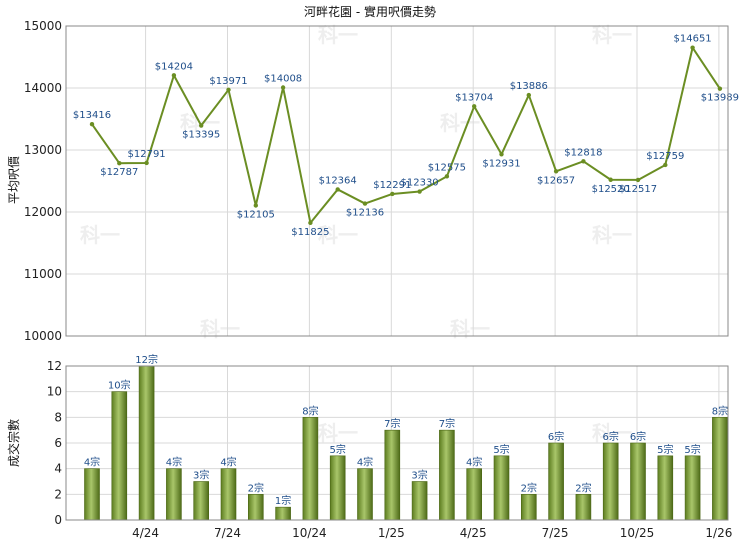 Image resolution: width=740 pixels, height=550 pixels. I want to click on price-point-label: $12759, so click(665, 156).